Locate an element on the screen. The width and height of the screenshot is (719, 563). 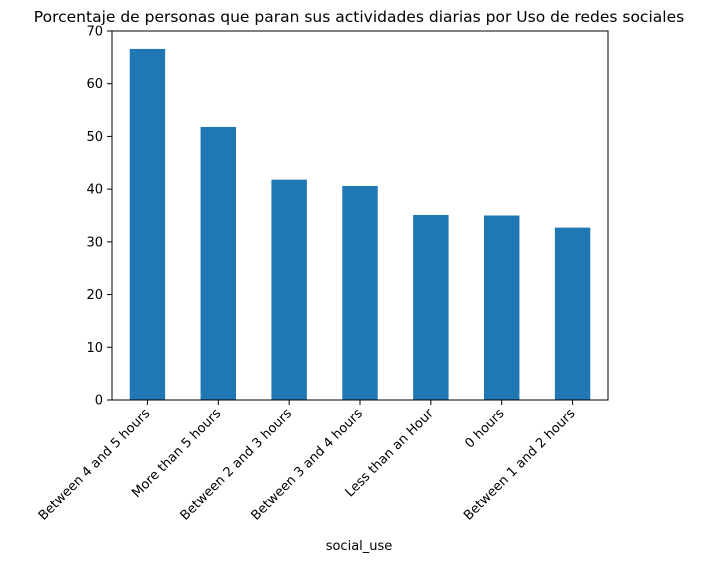
y-tick-label-7: 70 is located at coordinates (94, 32).